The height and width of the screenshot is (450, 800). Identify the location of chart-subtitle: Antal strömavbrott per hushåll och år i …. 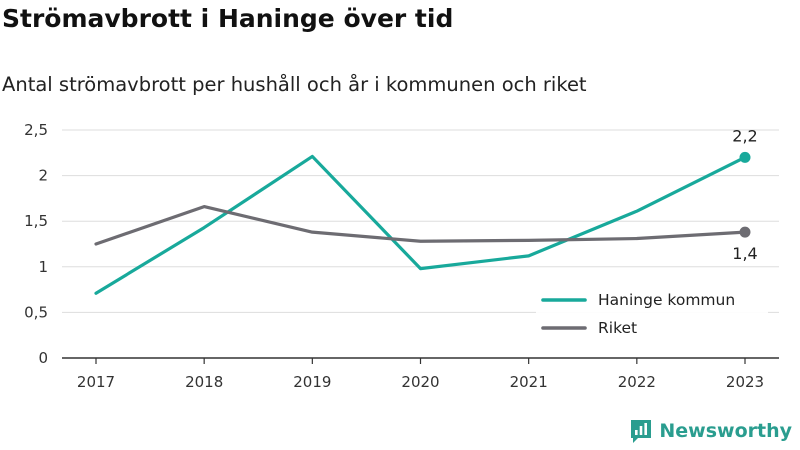
(294, 84).